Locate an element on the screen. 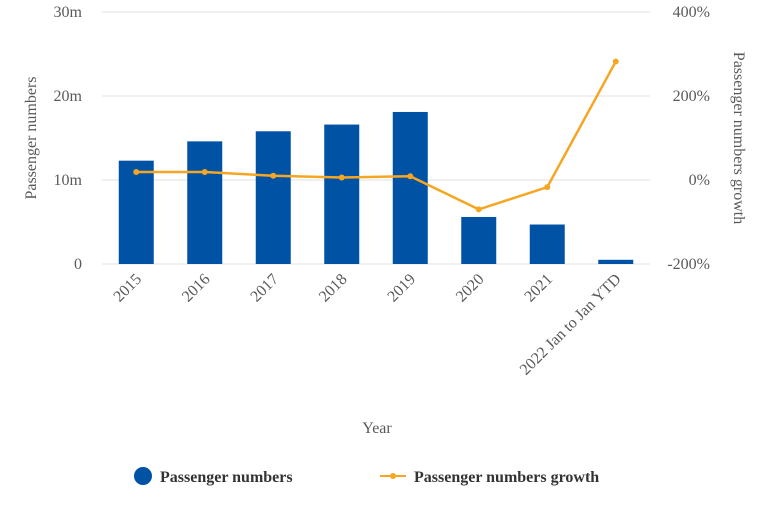  x-axis-title: Year is located at coordinates (377, 428).